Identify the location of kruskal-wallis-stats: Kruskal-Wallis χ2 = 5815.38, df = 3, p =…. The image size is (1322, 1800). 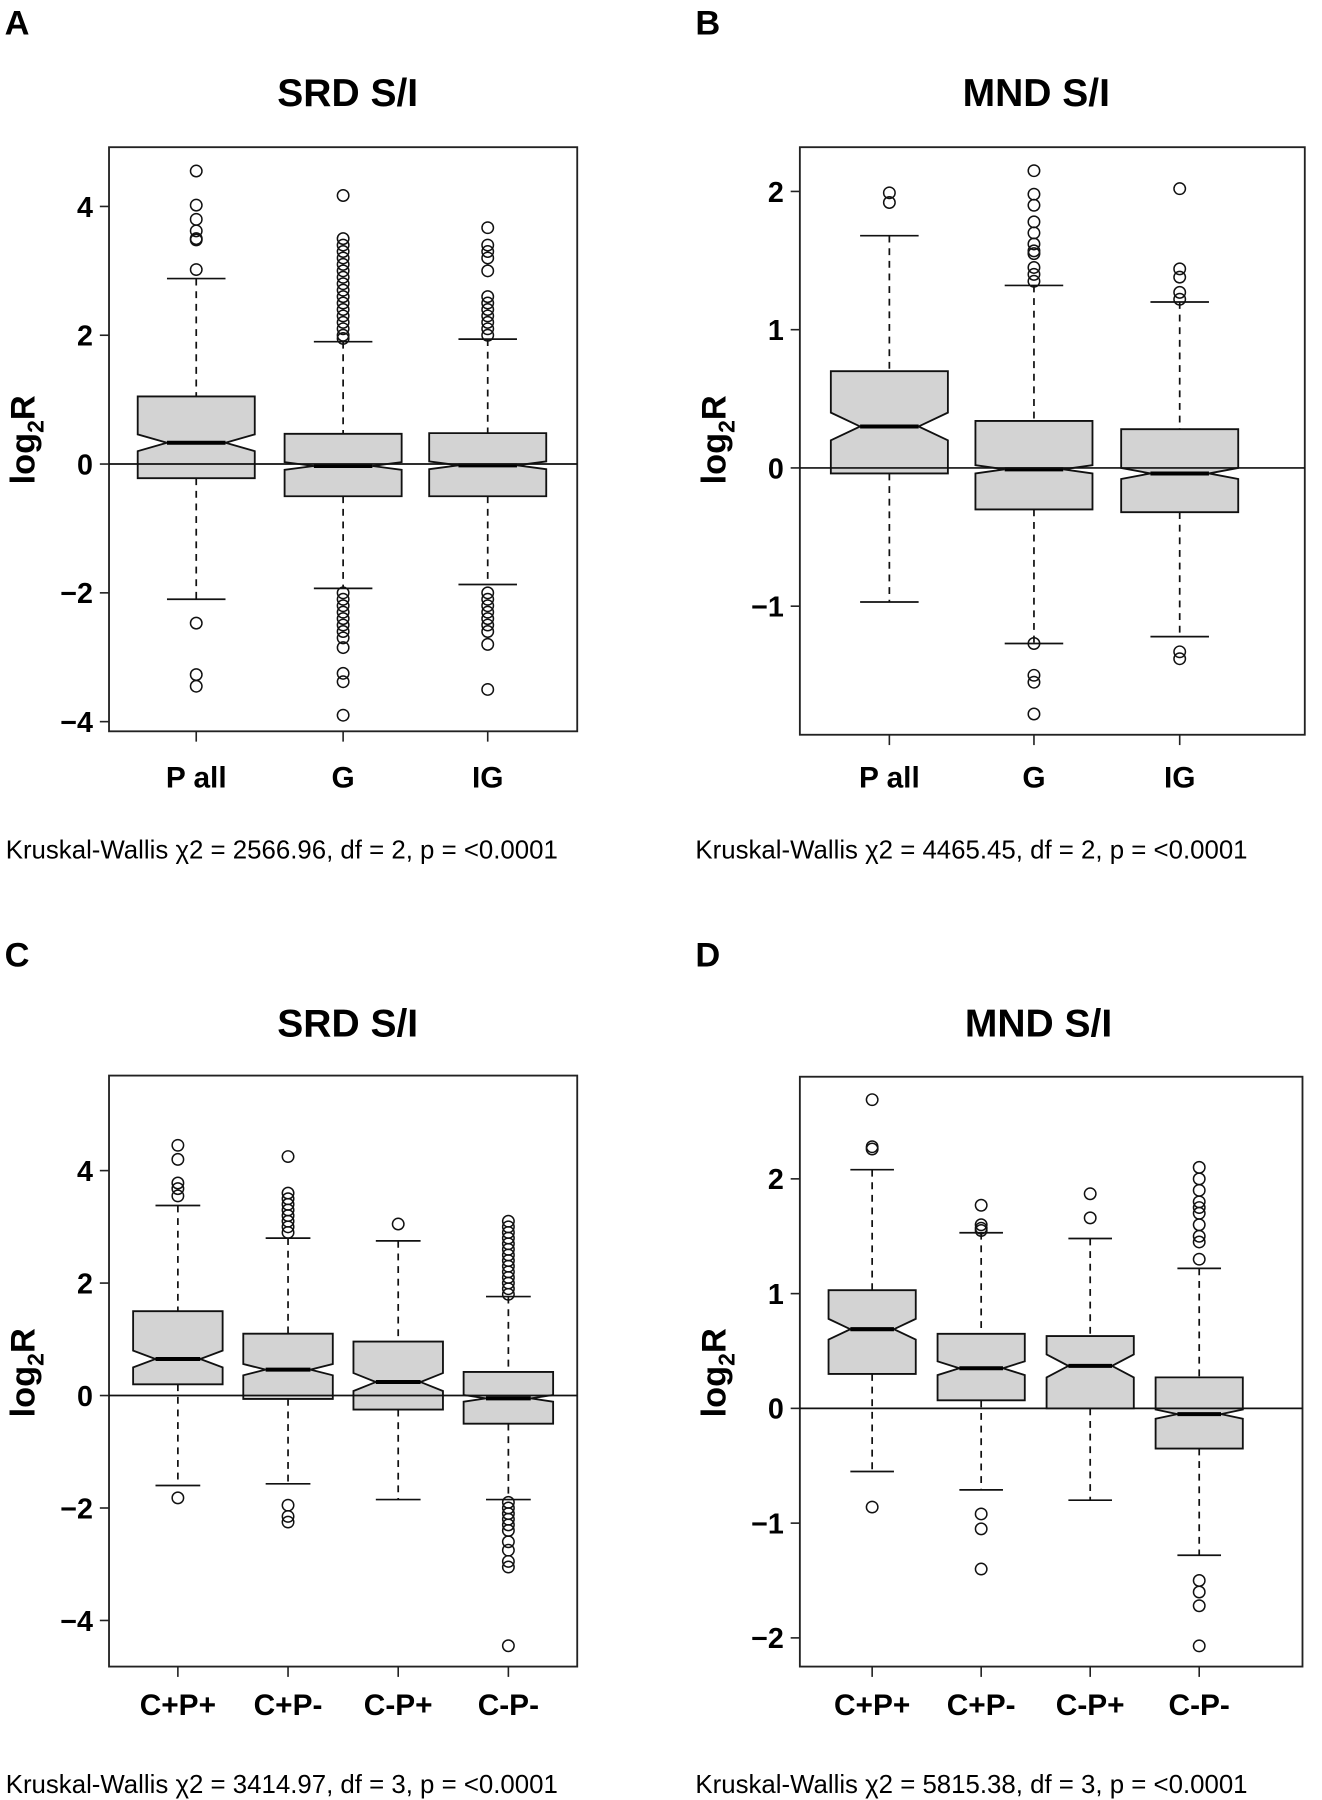
(971, 1785).